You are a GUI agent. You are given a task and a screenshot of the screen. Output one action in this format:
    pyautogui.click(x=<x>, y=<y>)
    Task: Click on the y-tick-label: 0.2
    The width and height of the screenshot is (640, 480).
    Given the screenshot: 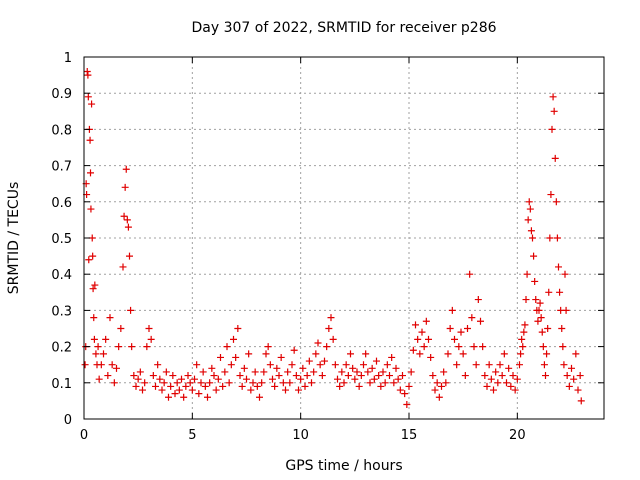 What is the action you would take?
    pyautogui.click(x=61, y=348)
    